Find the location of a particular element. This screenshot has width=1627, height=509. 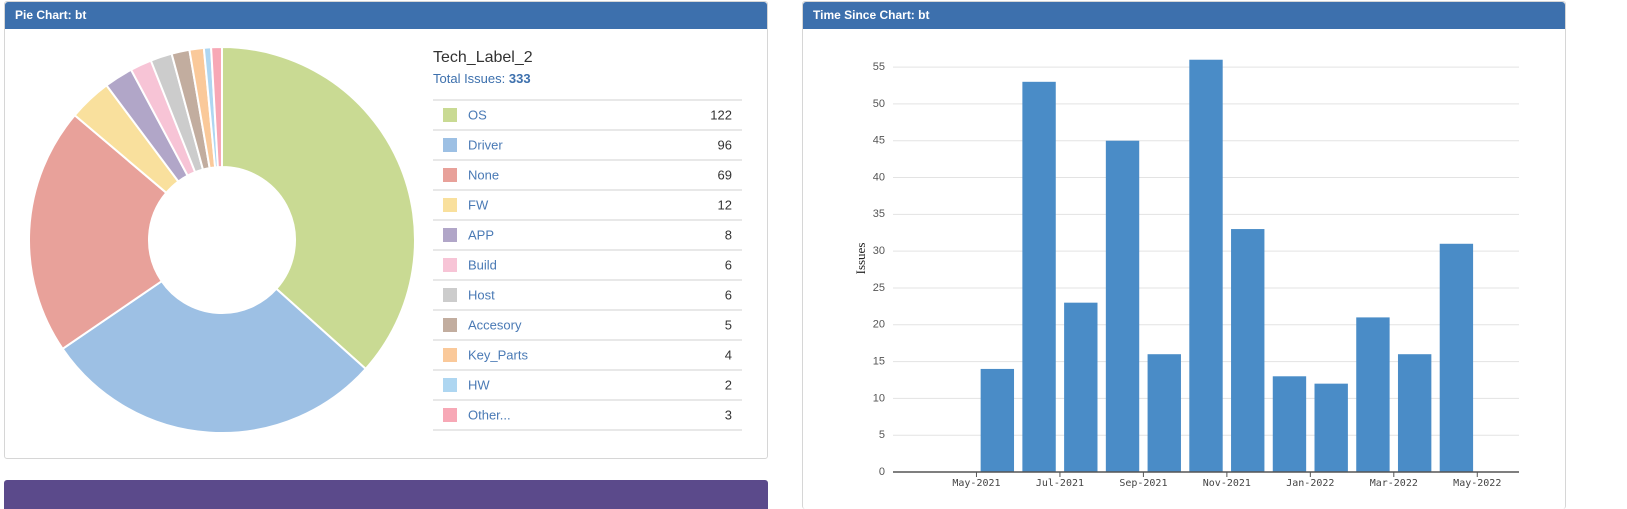

legend-label: FW is located at coordinates (478, 204).